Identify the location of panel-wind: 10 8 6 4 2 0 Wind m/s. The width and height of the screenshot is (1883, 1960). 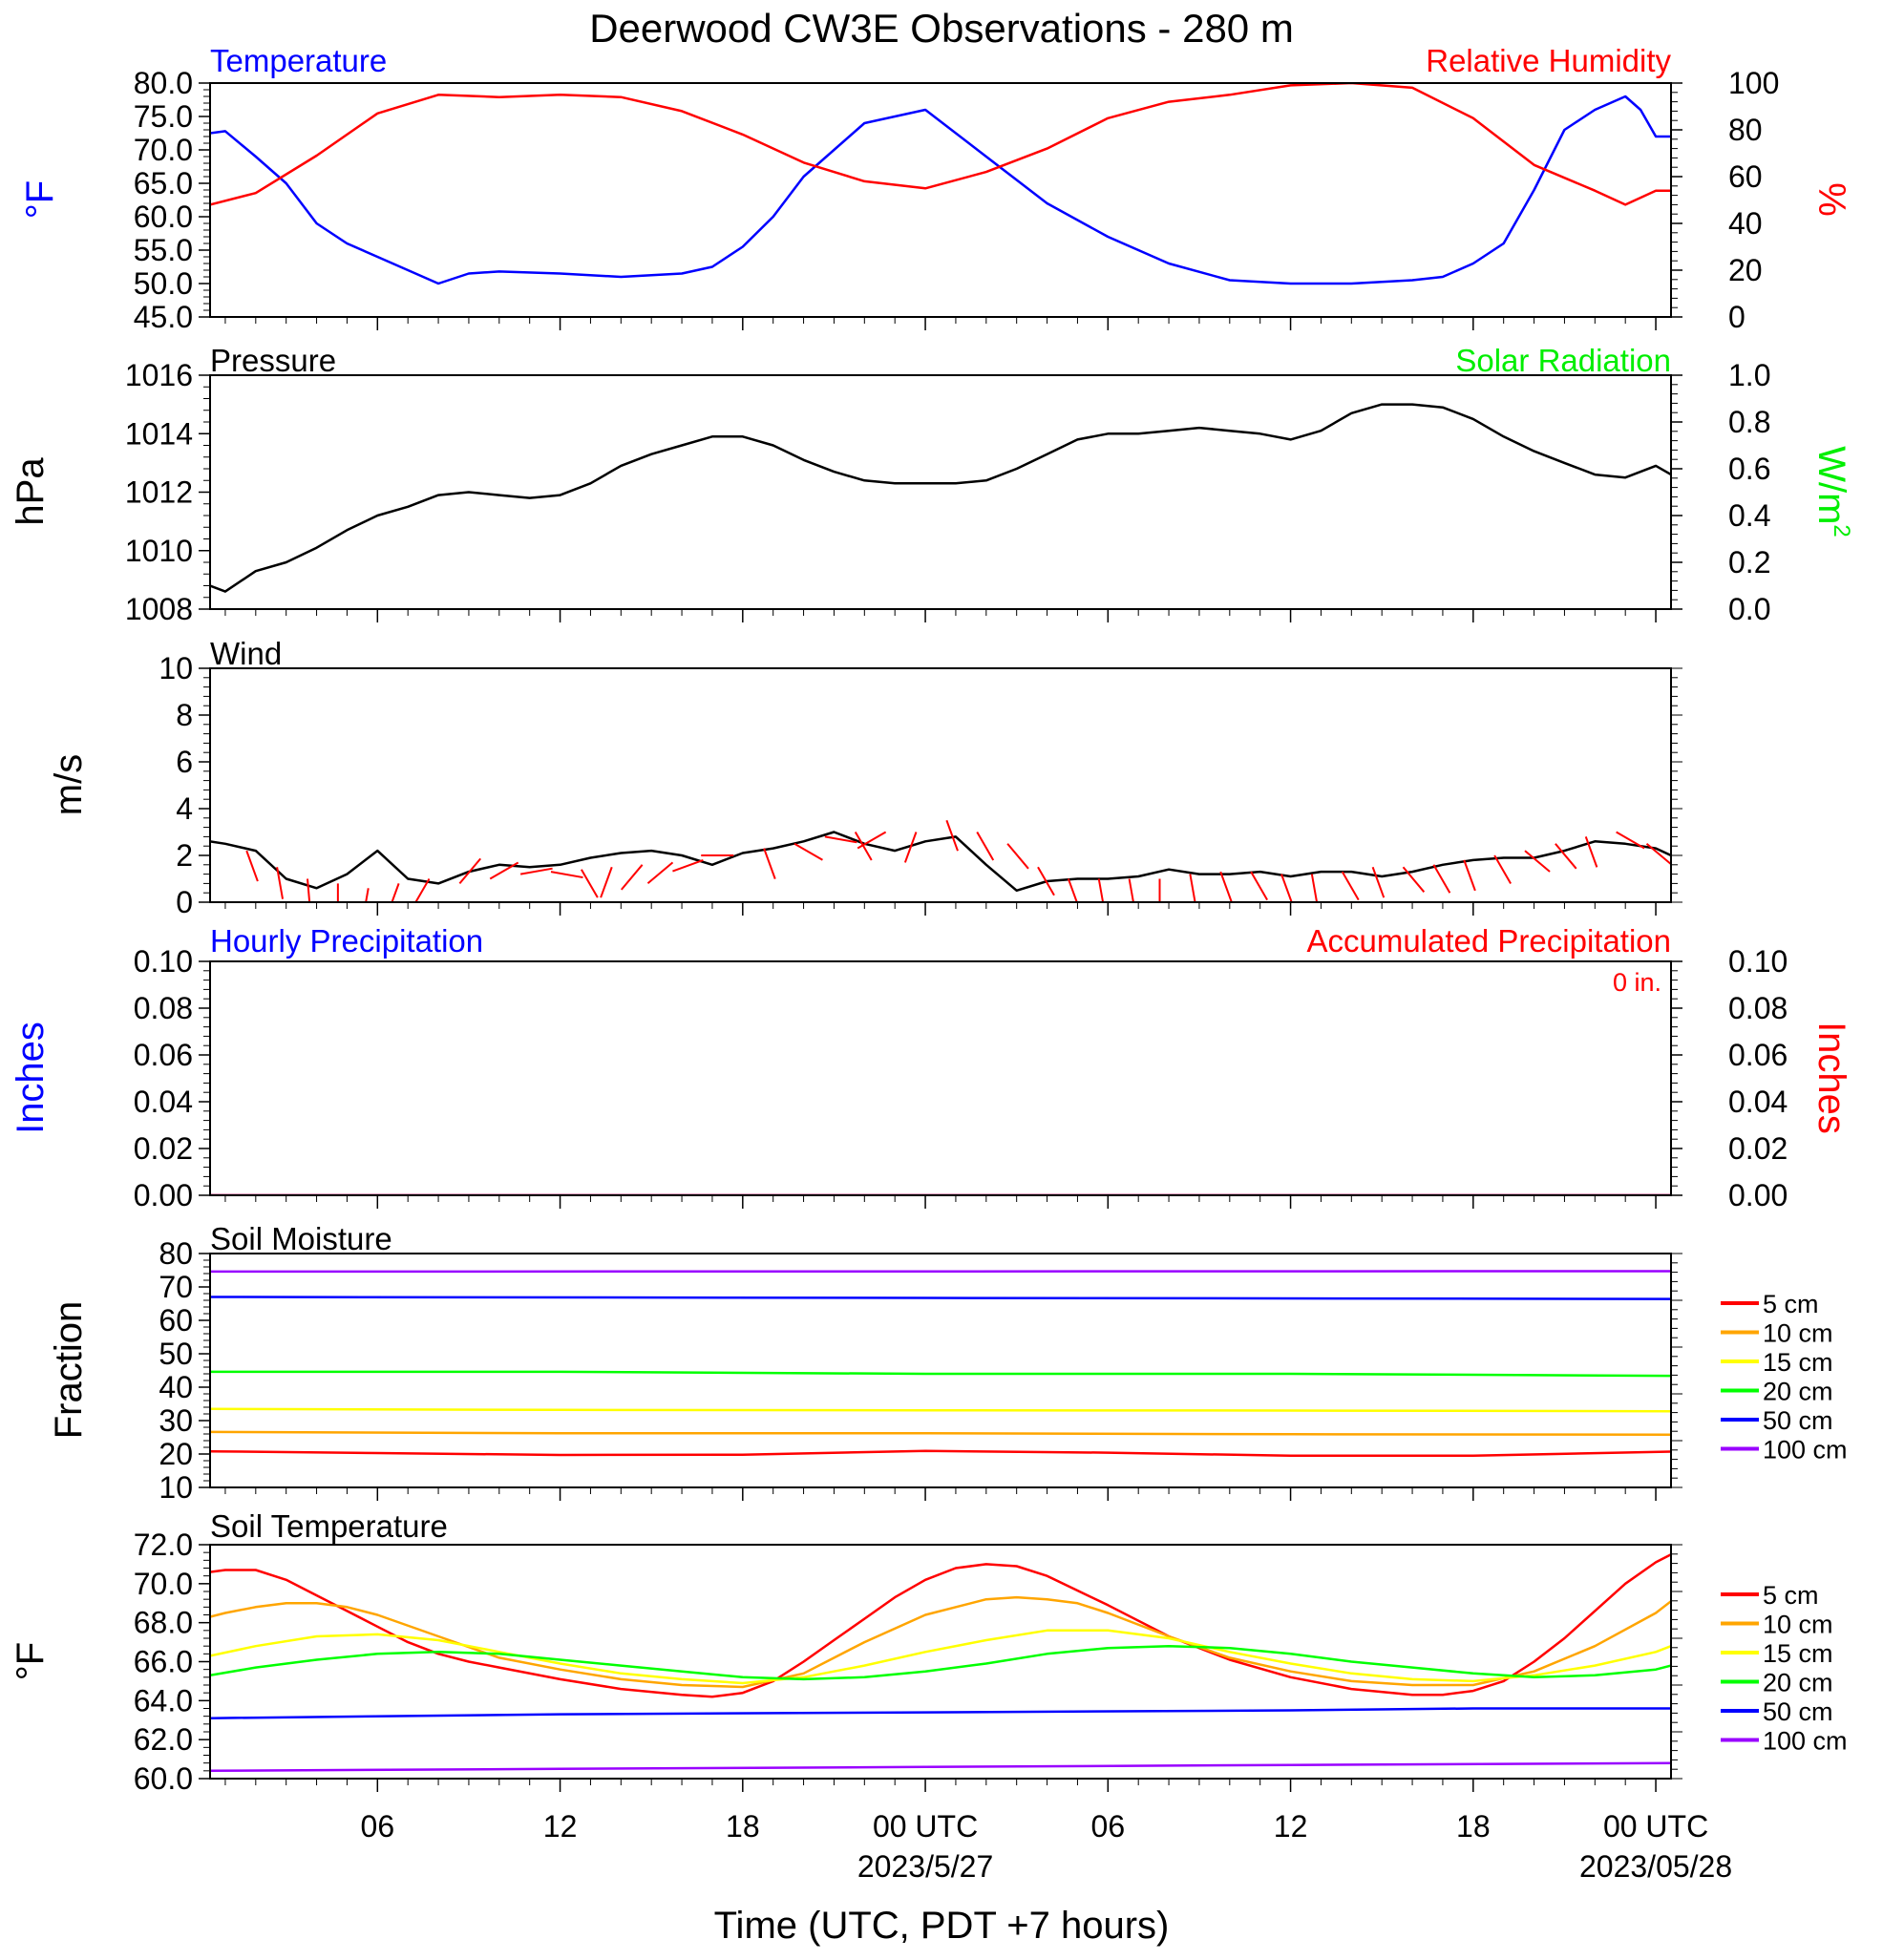
(865, 777).